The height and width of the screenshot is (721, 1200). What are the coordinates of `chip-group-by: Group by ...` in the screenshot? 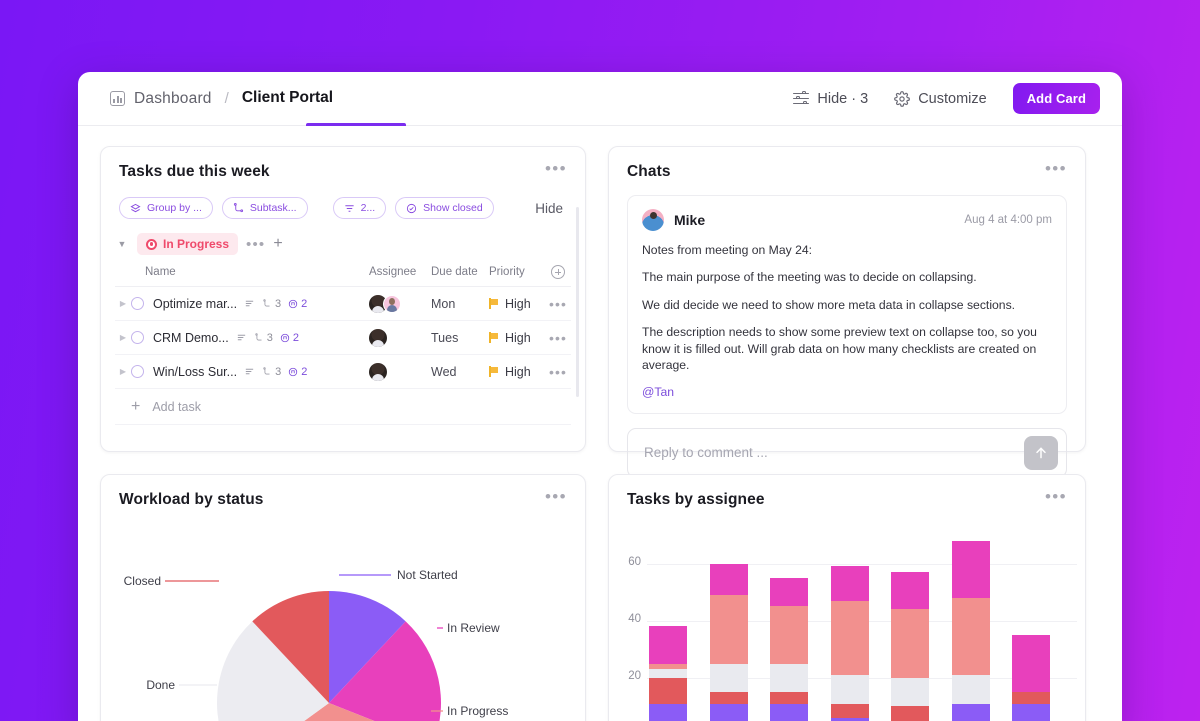 It's located at (166, 208).